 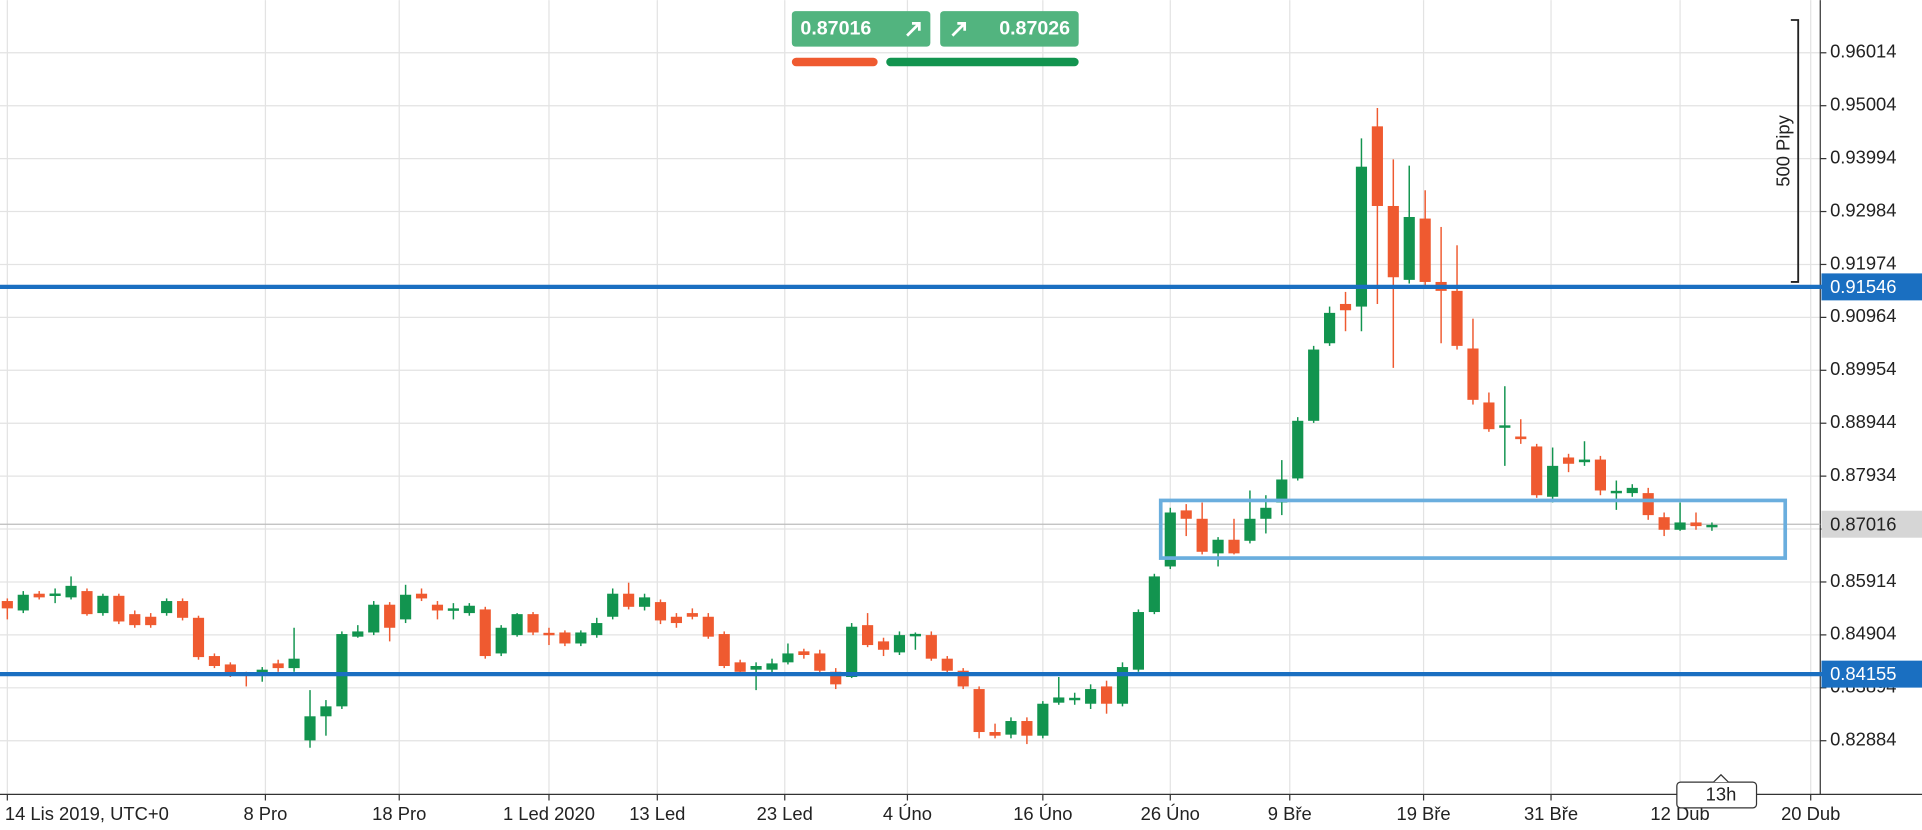 What do you see at coordinates (1863, 580) in the screenshot?
I see `y-tick-label: 0.85914` at bounding box center [1863, 580].